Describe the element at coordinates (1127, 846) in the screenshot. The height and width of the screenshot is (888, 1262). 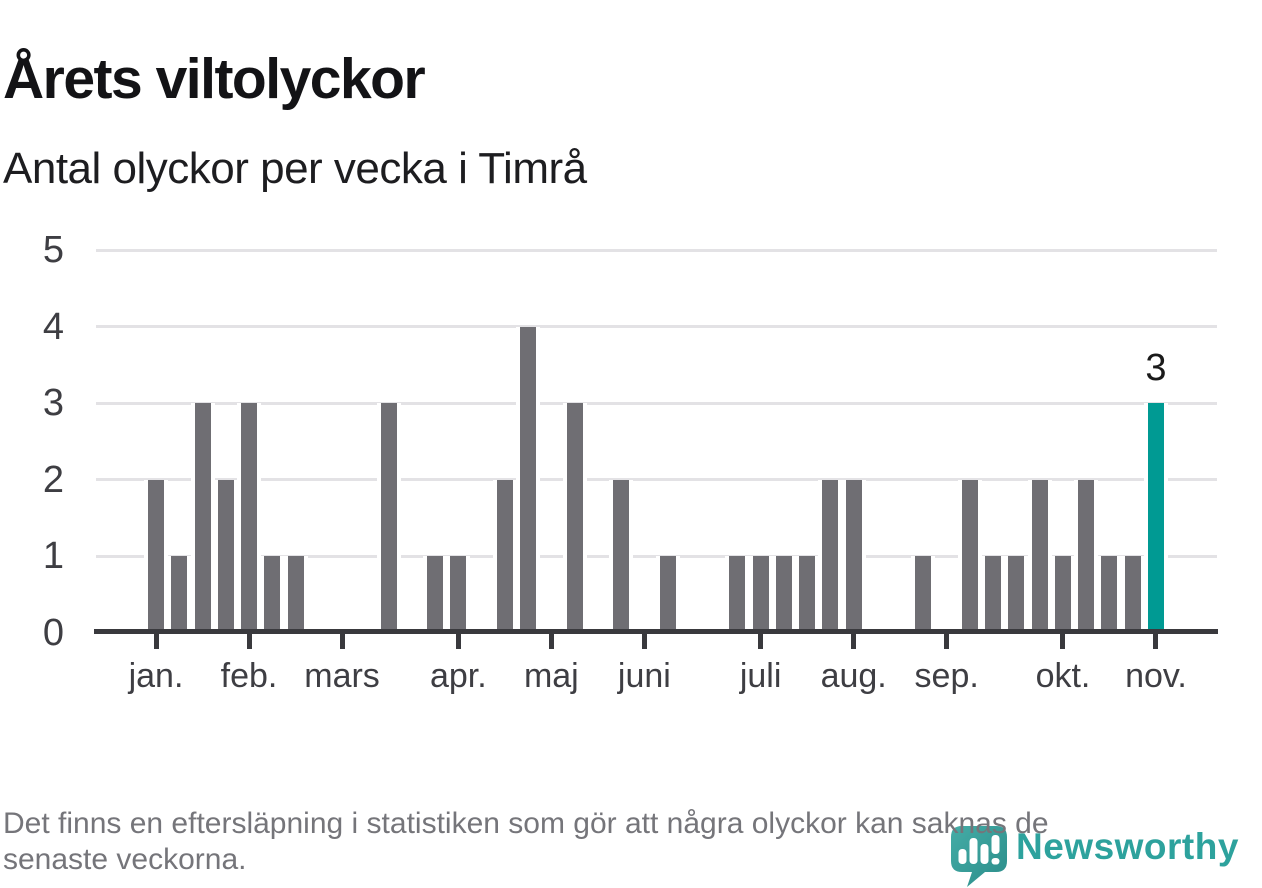
I see `newsworthy-wordmark: Newsworthy` at that location.